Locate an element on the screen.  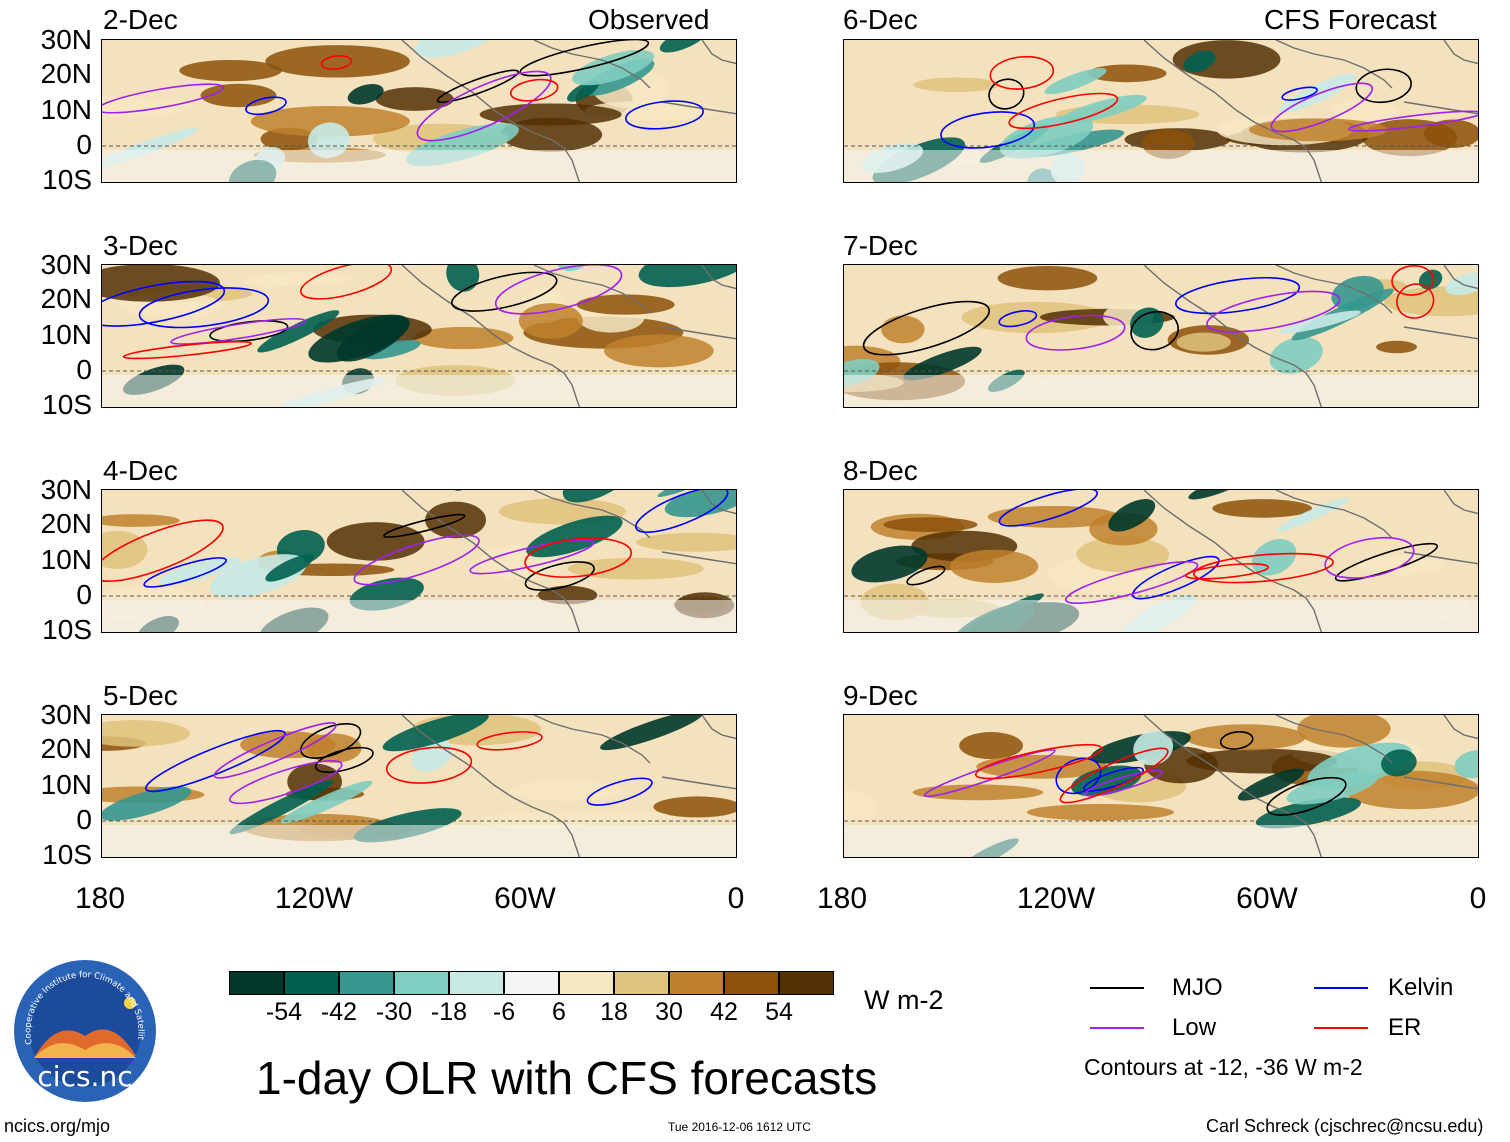
lat-label: 30N is located at coordinates (66, 489).